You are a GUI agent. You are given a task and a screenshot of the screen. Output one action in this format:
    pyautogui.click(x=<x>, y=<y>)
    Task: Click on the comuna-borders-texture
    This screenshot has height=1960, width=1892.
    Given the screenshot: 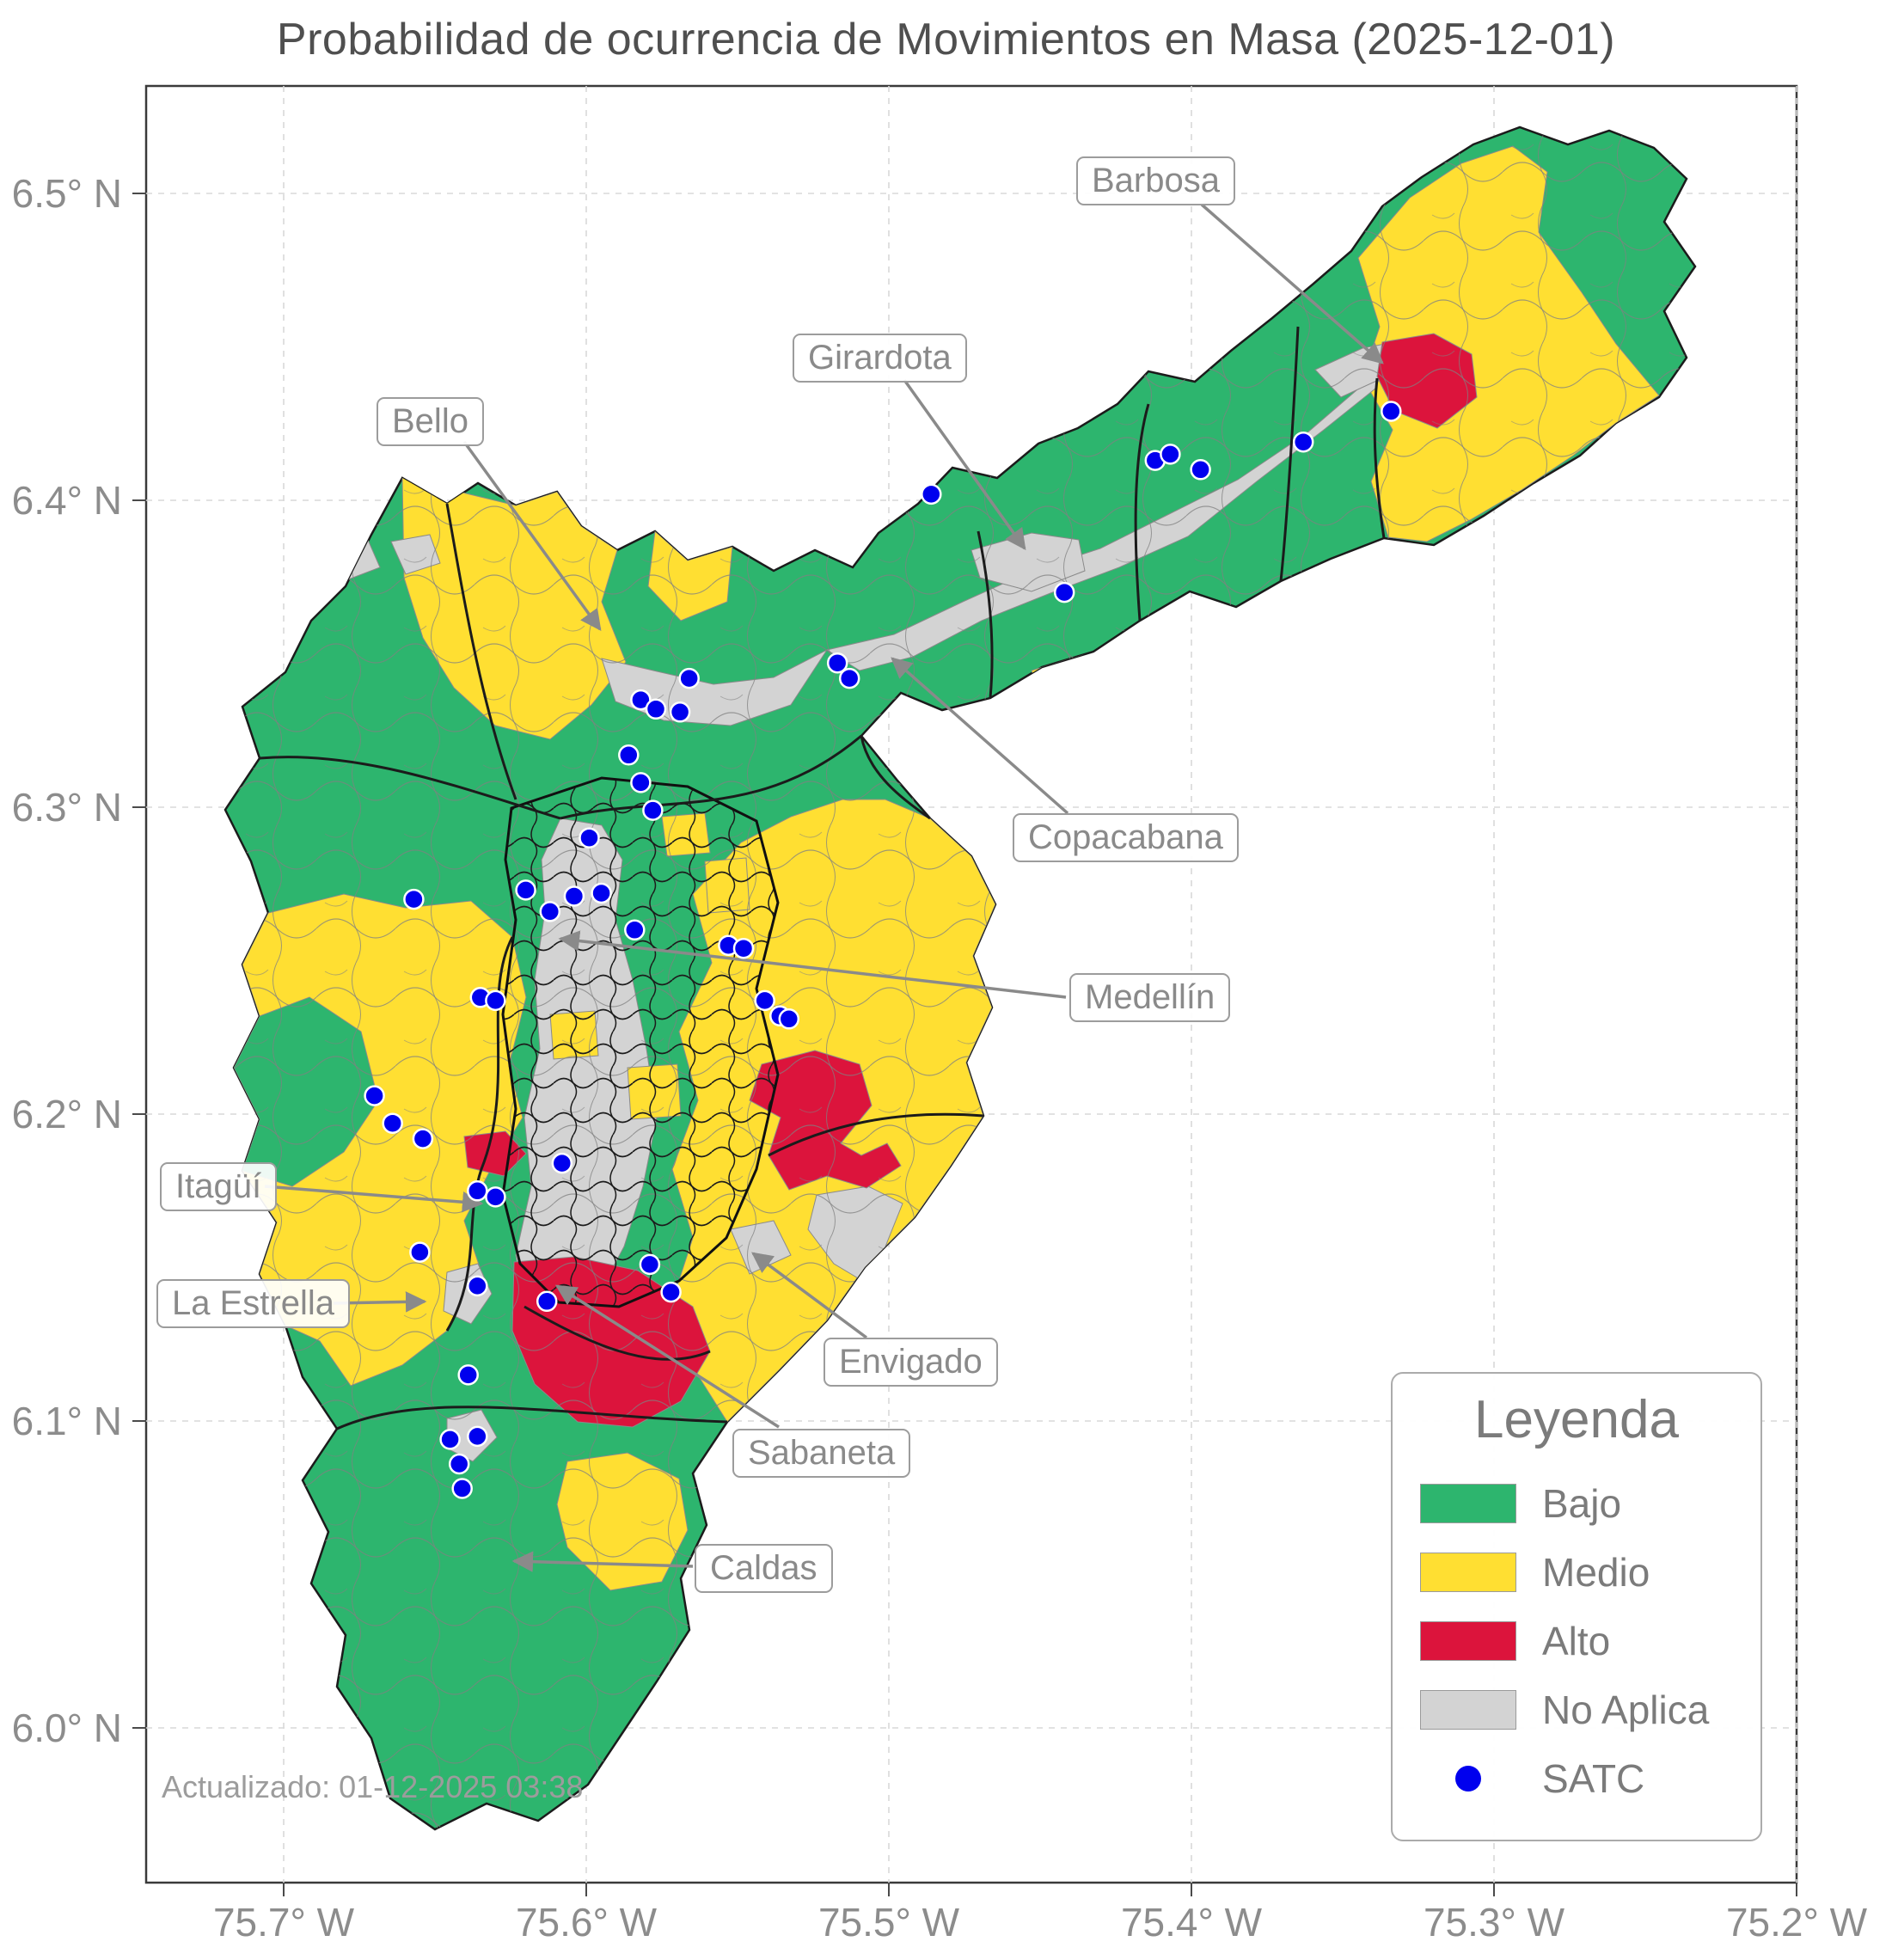 What is the action you would take?
    pyautogui.click(x=640, y=1042)
    